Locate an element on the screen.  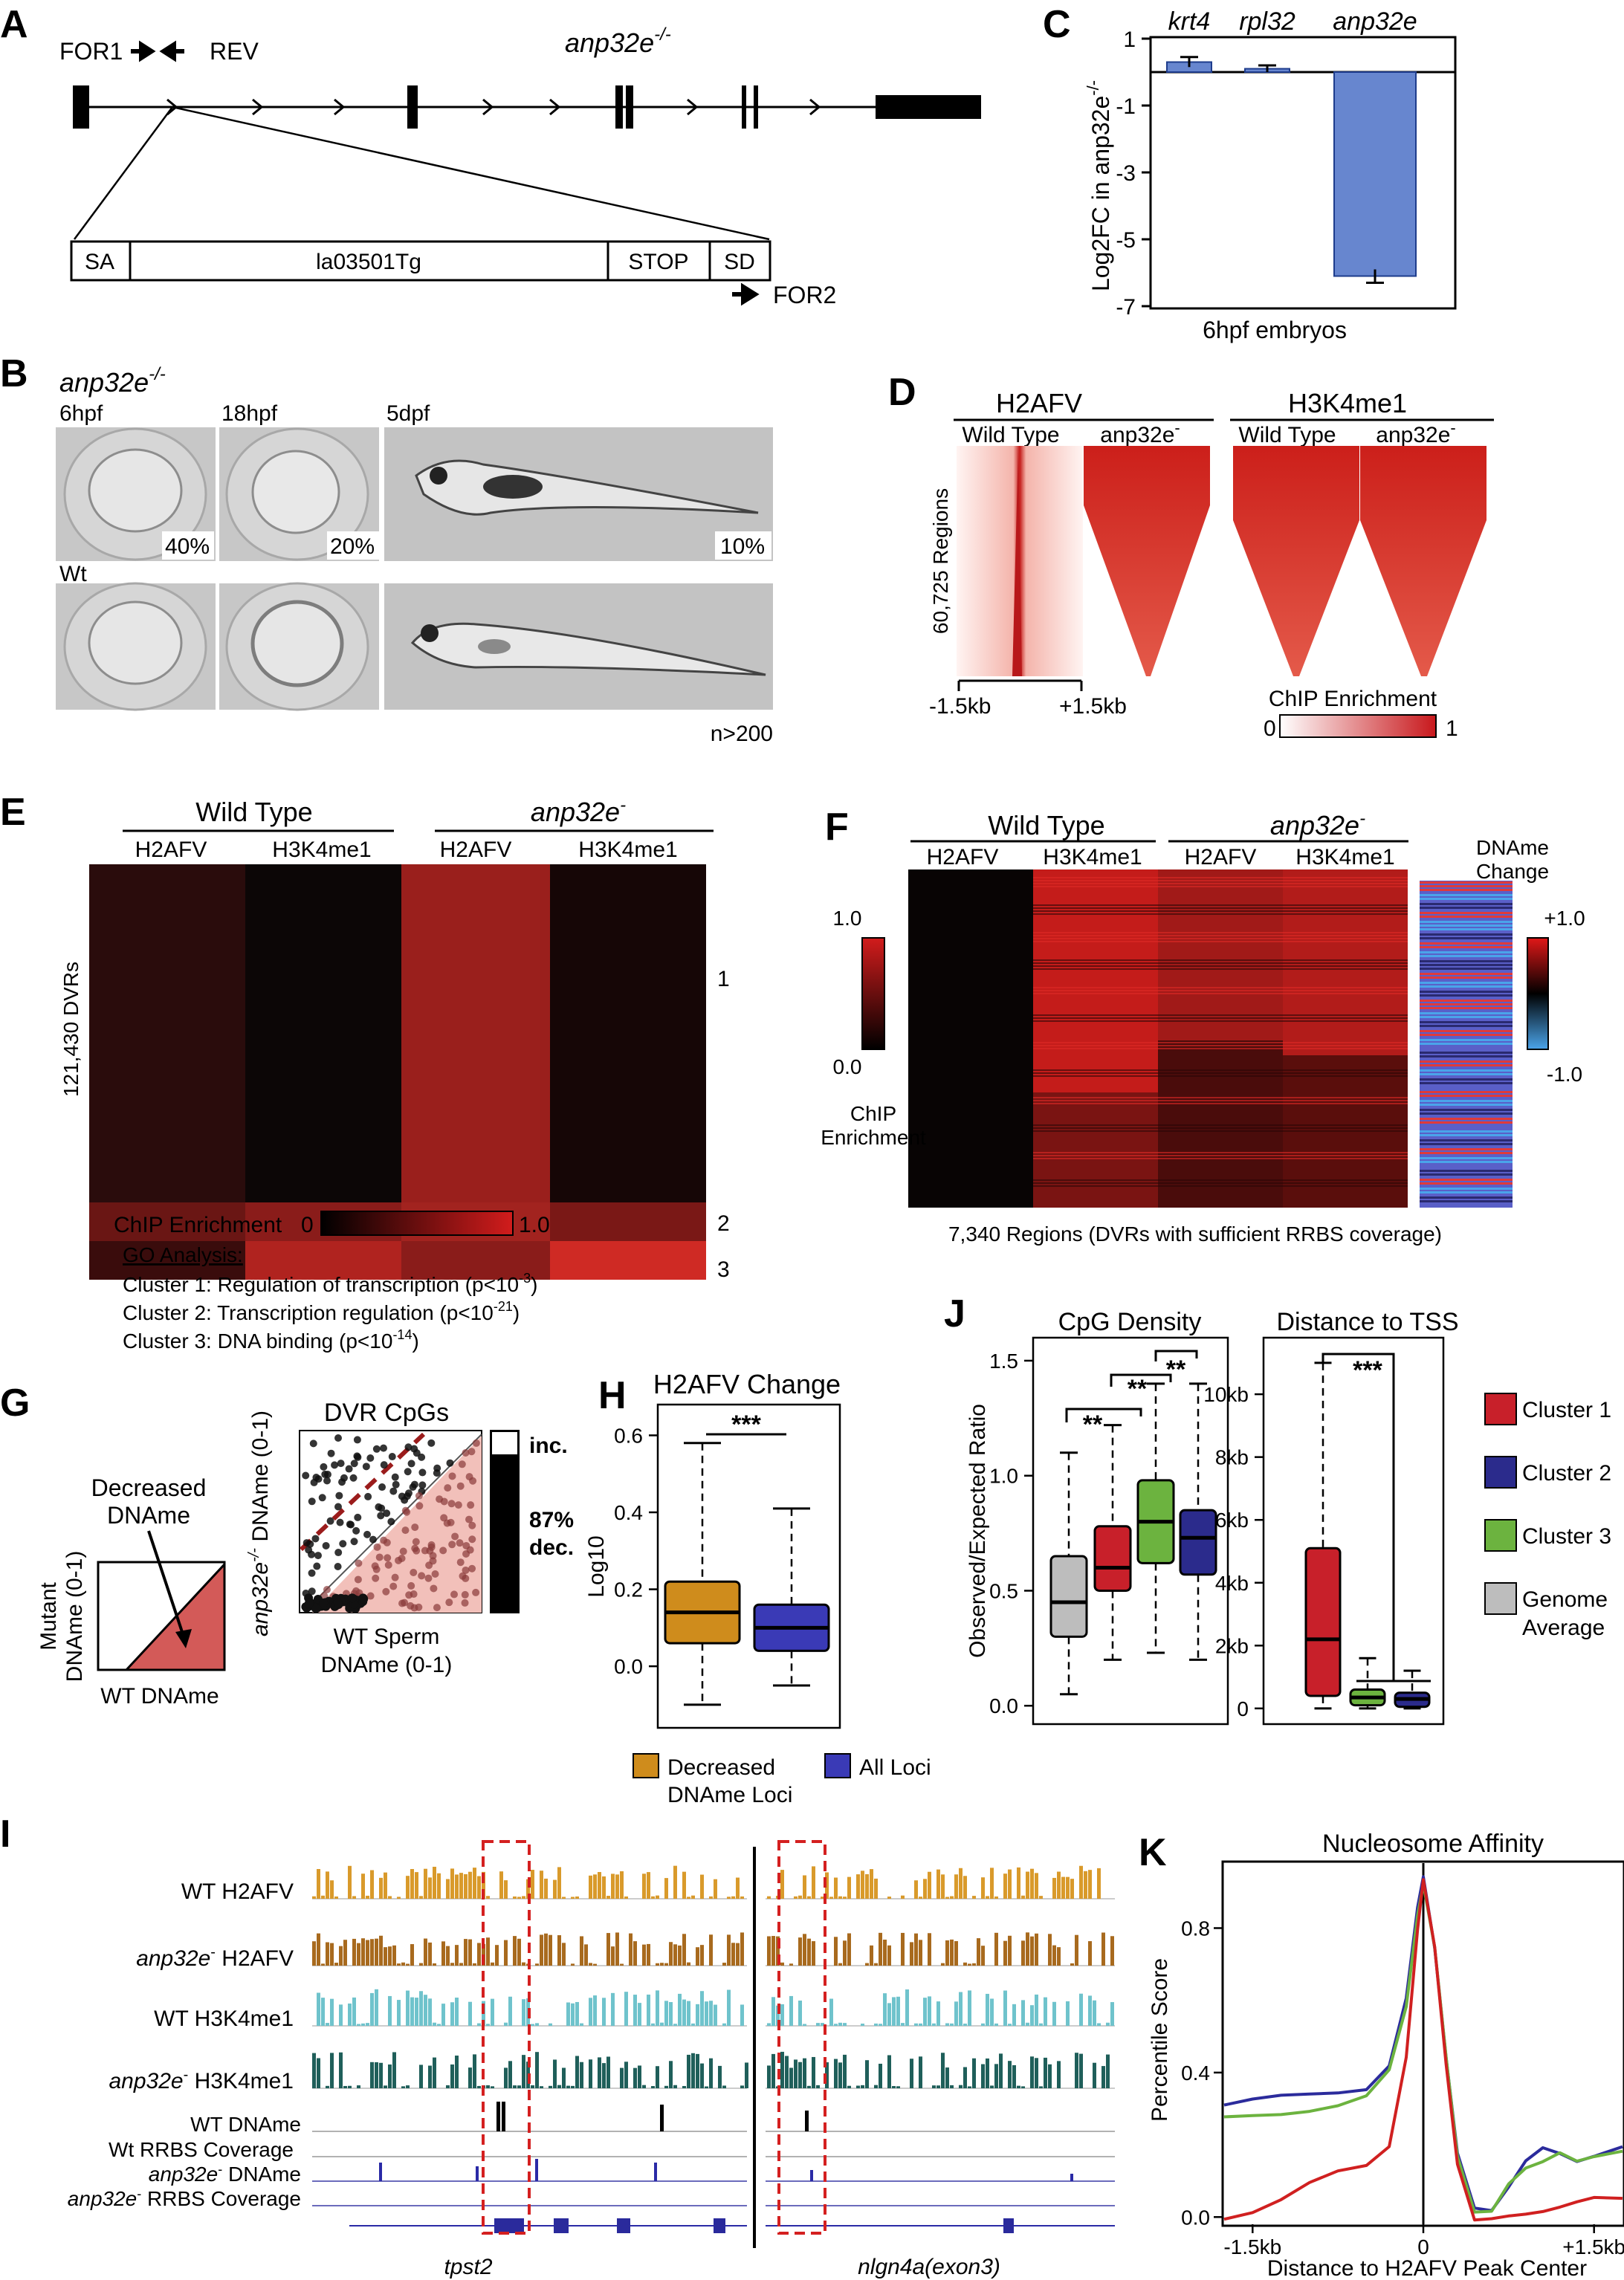
dname-scale-bar is located at coordinates (1538, 993).